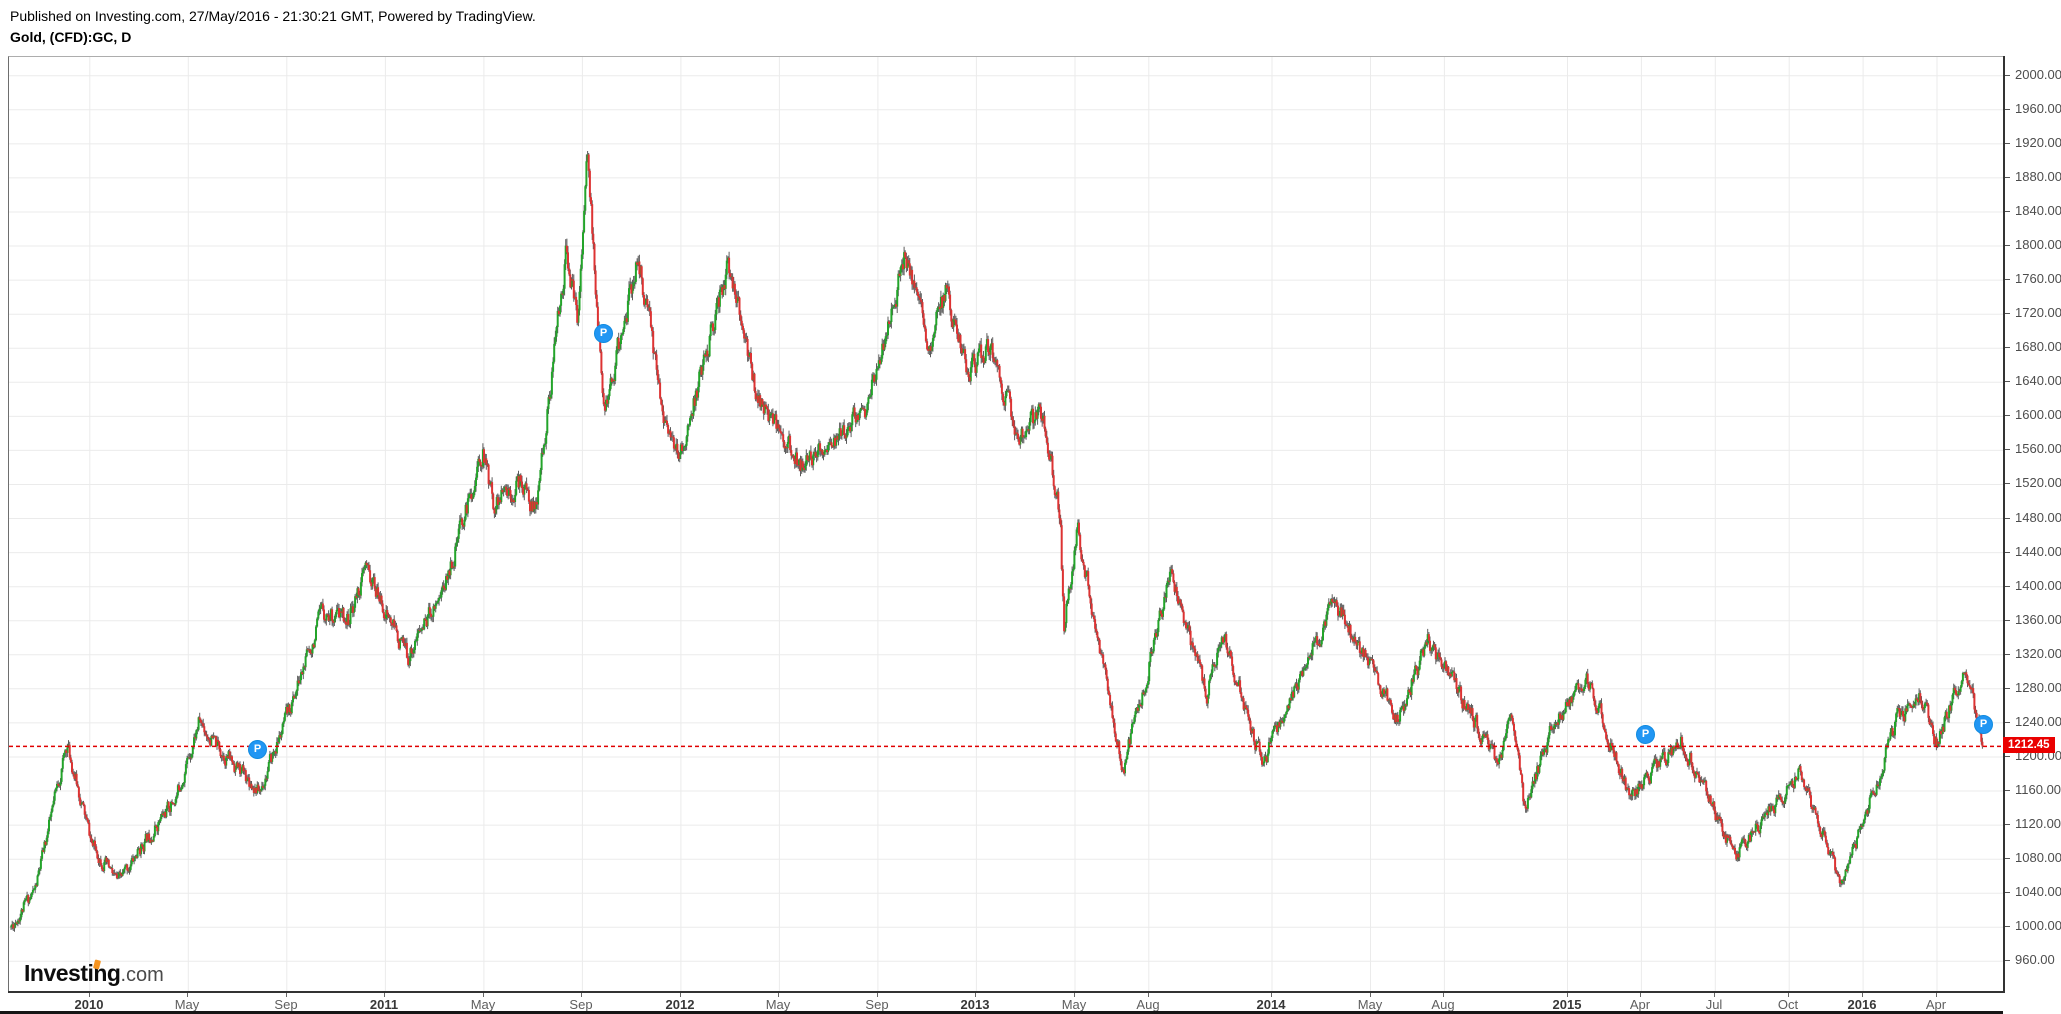 The height and width of the screenshot is (1014, 2061). Describe the element at coordinates (2038, 517) in the screenshot. I see `price-tick-label: 1480.00` at that location.